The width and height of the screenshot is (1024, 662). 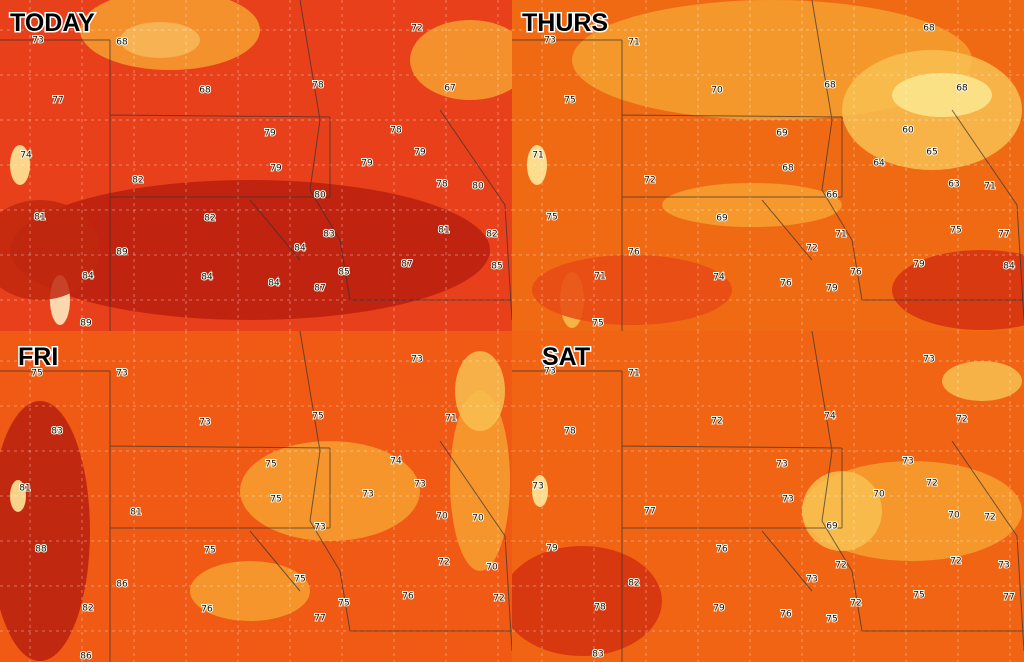 I want to click on temperature-label: 60, so click(x=908, y=131).